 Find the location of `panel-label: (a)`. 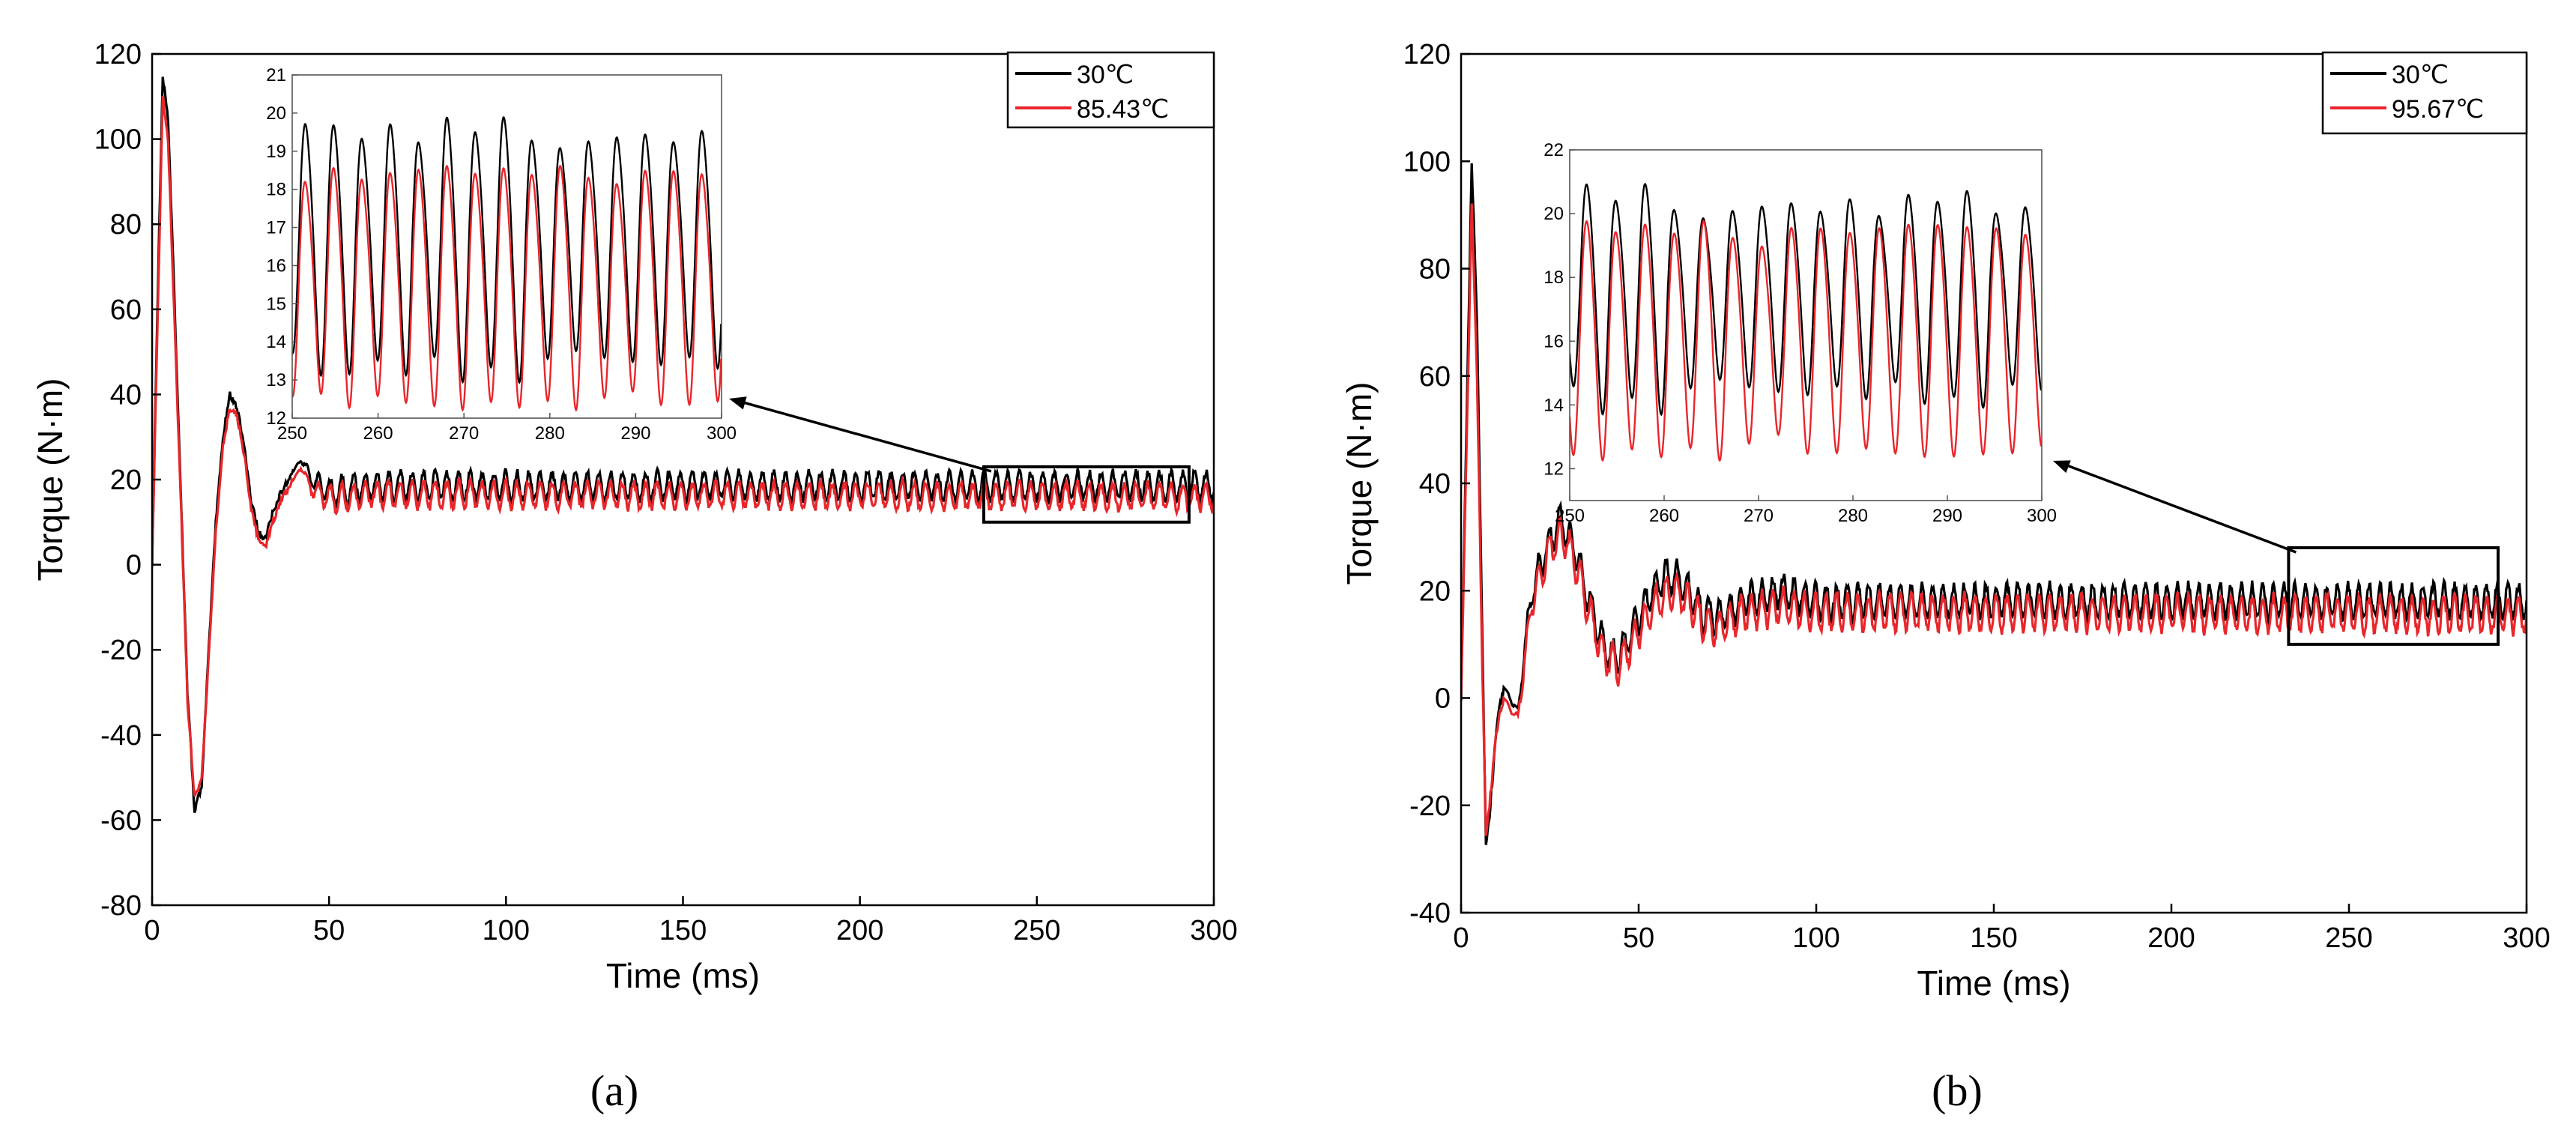

panel-label: (a) is located at coordinates (614, 1090).